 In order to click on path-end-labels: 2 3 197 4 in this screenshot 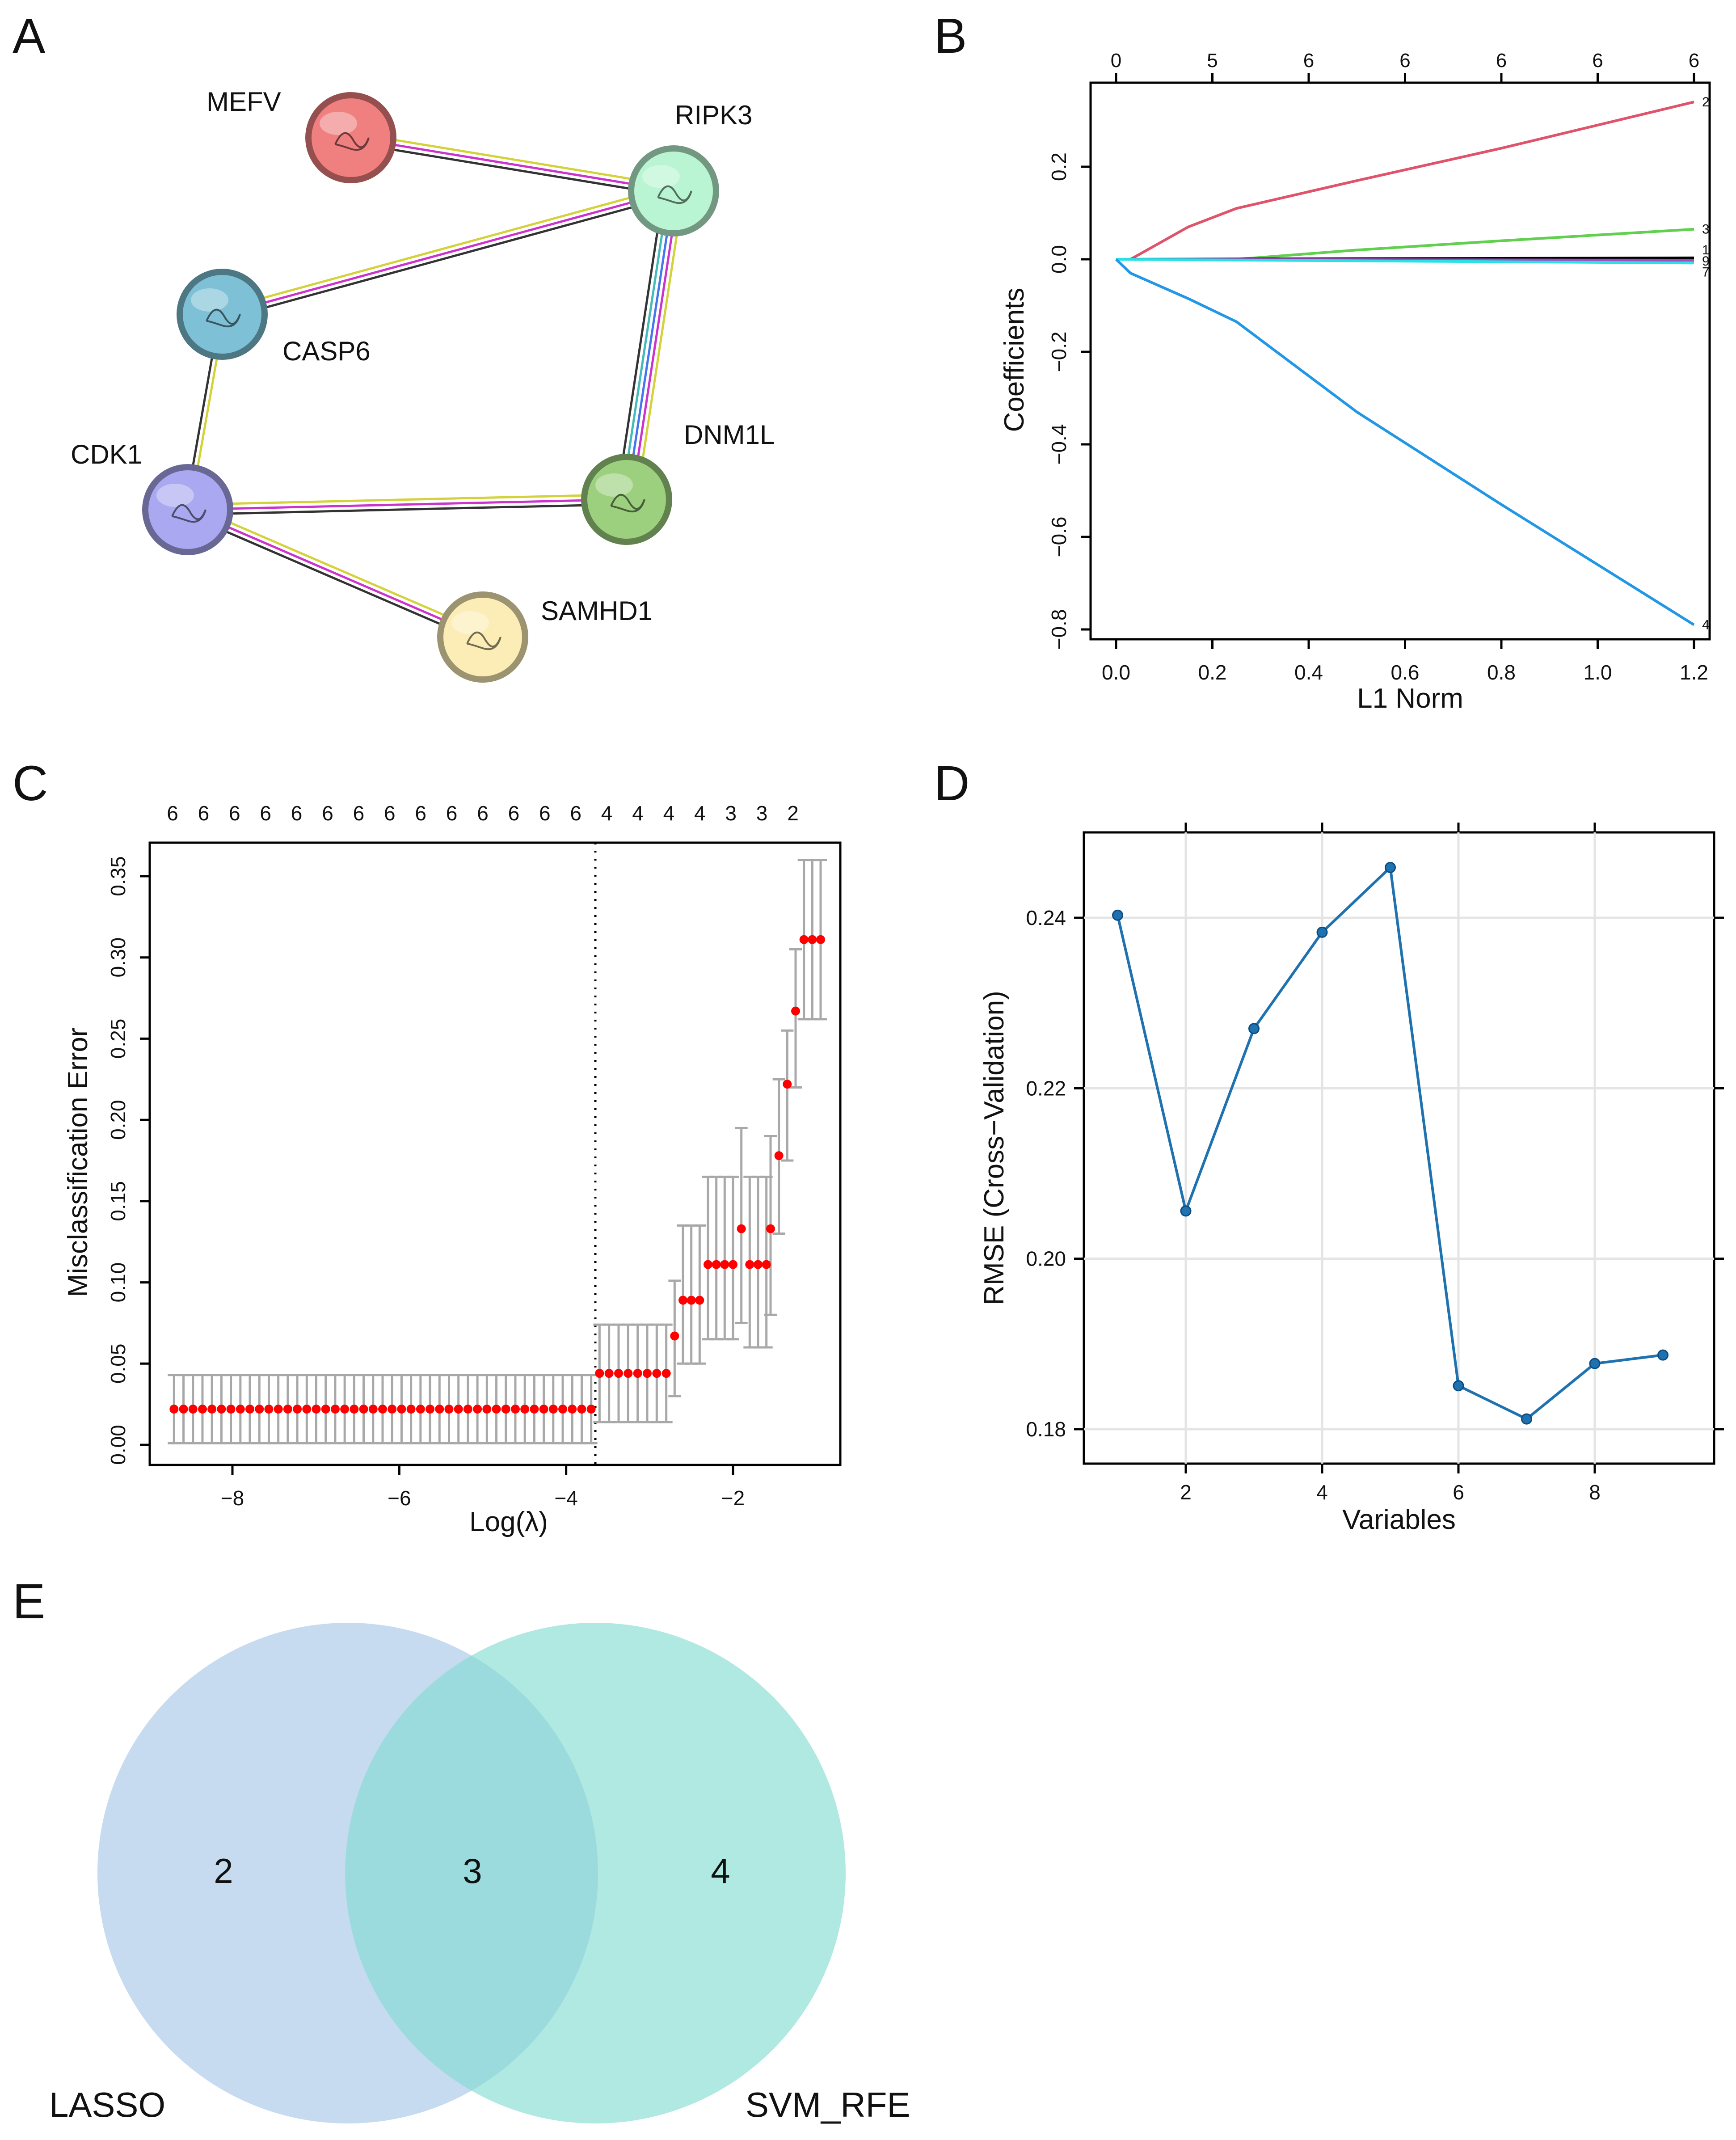, I will do `click(1706, 364)`.